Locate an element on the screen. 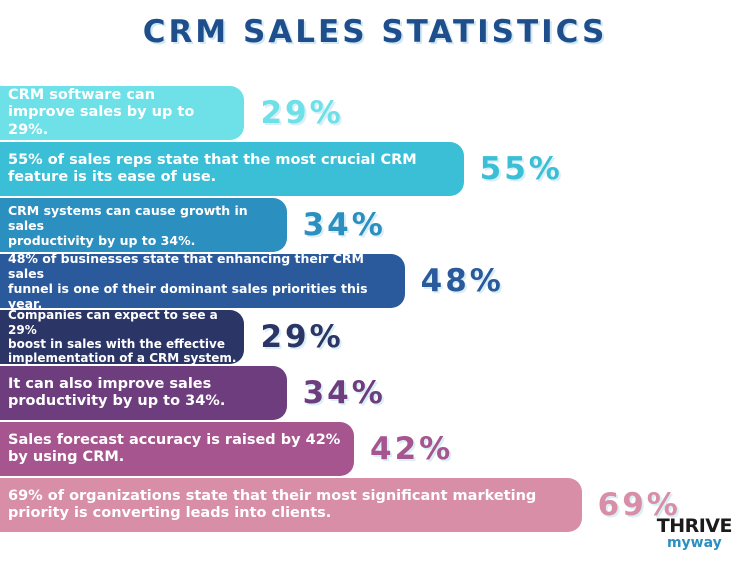 The image size is (750, 562). logo-text: THRIVE is located at coordinates (694, 526).